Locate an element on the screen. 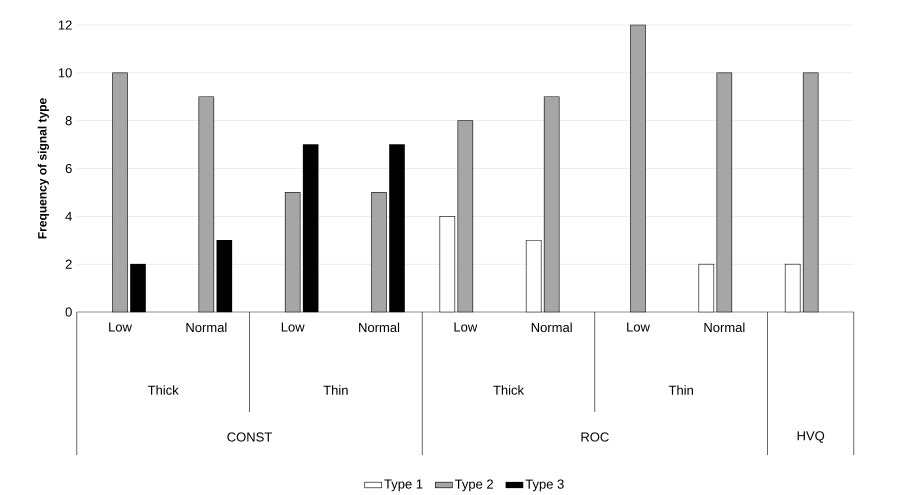 The height and width of the screenshot is (495, 897). y-tick-label: 2 is located at coordinates (69, 264).